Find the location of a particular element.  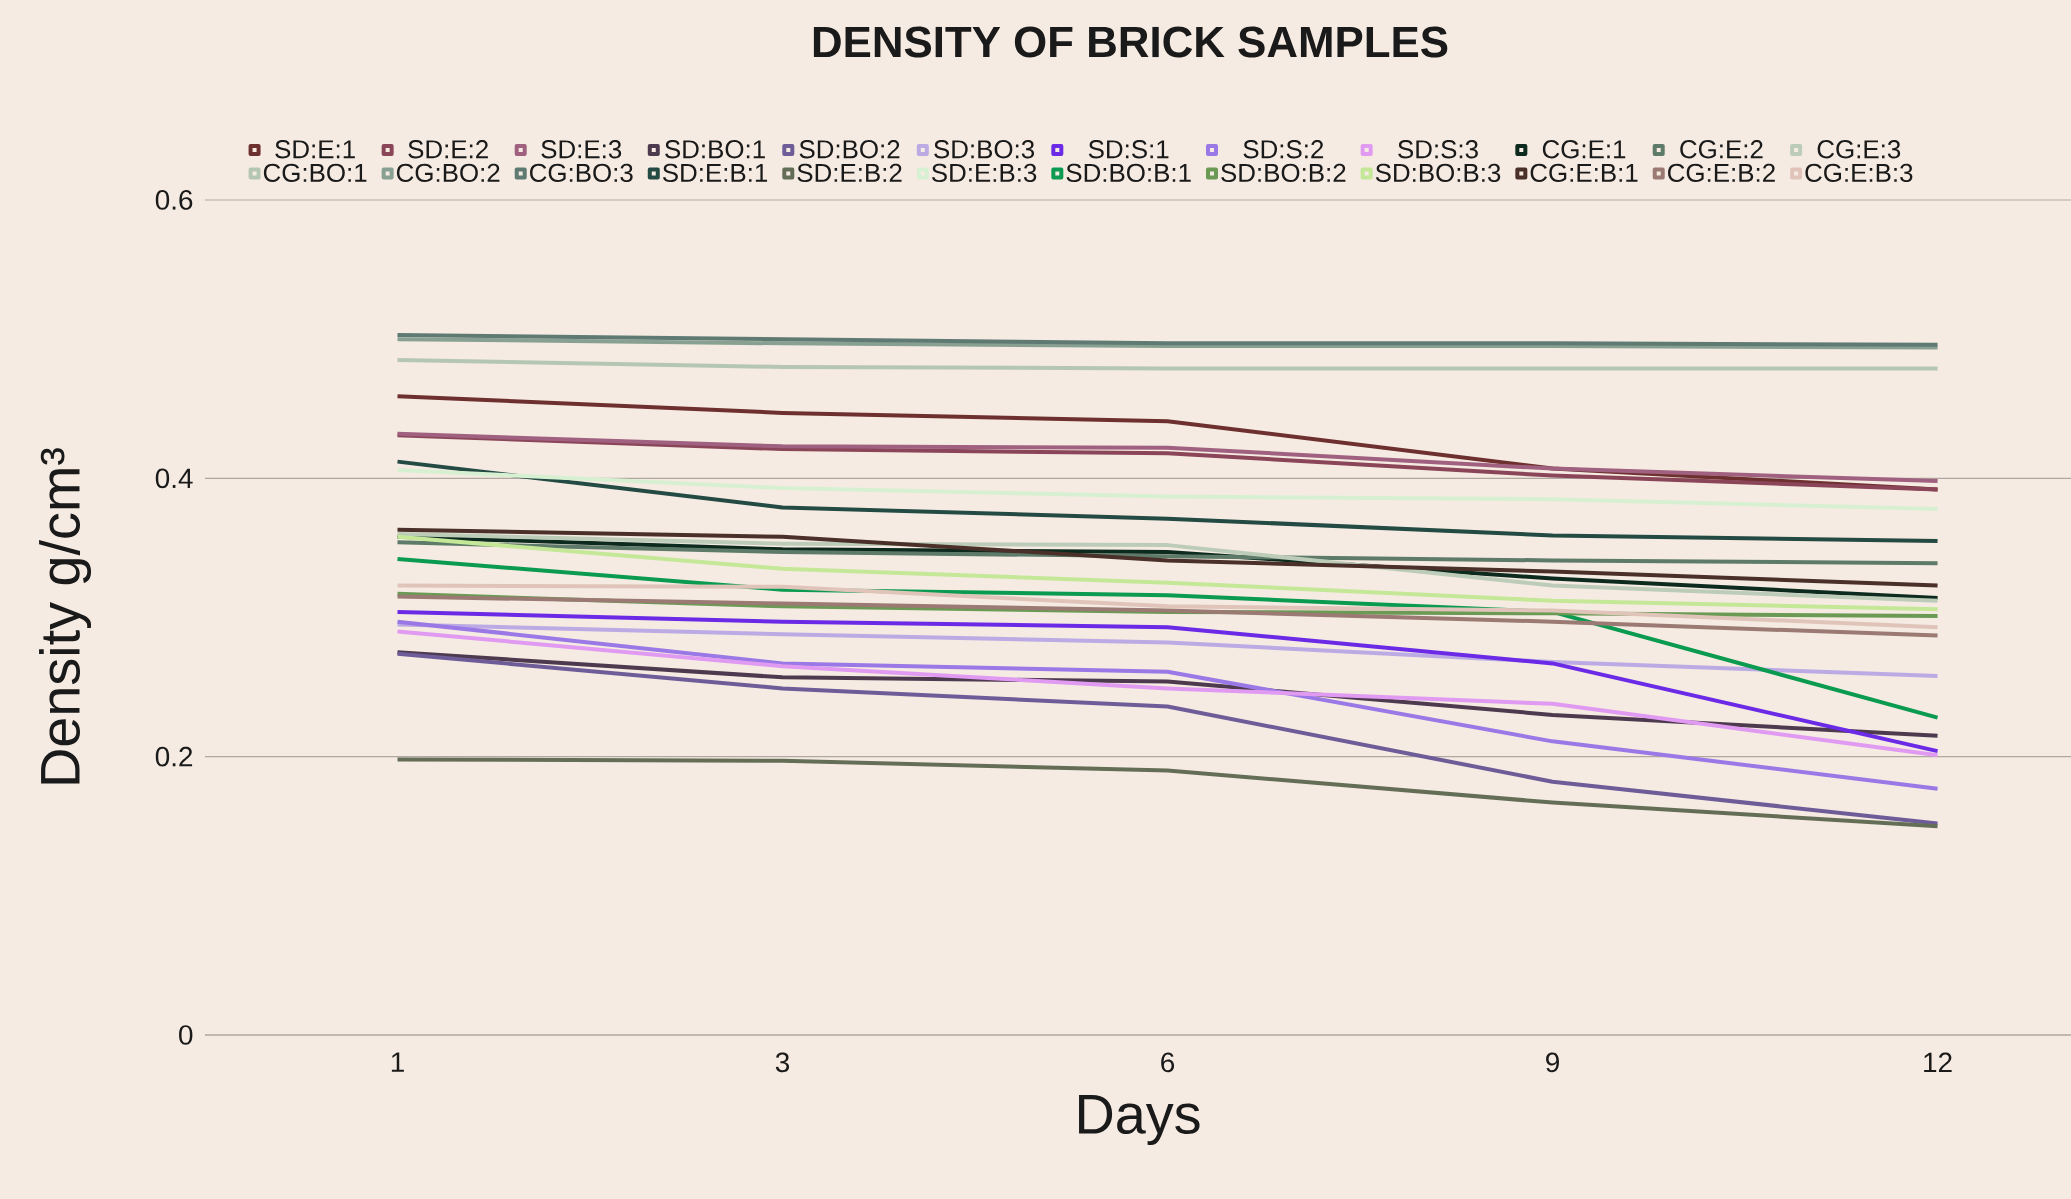

legend-label: SD:BO:B:1 is located at coordinates (1128, 173).